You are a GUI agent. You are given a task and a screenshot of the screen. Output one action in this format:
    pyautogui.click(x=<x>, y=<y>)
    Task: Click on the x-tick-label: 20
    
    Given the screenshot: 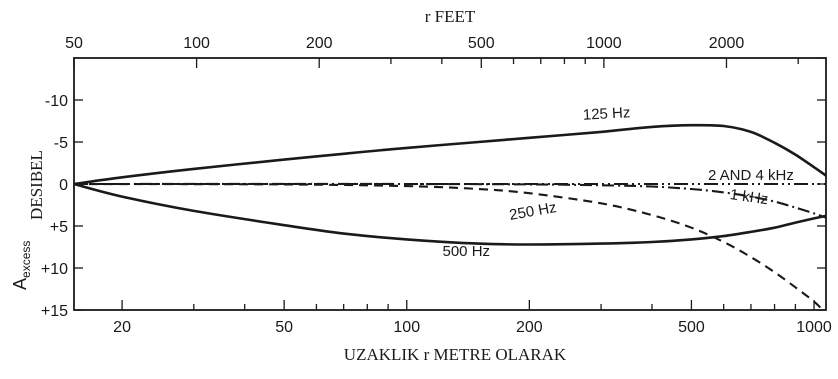 What is the action you would take?
    pyautogui.click(x=122, y=327)
    